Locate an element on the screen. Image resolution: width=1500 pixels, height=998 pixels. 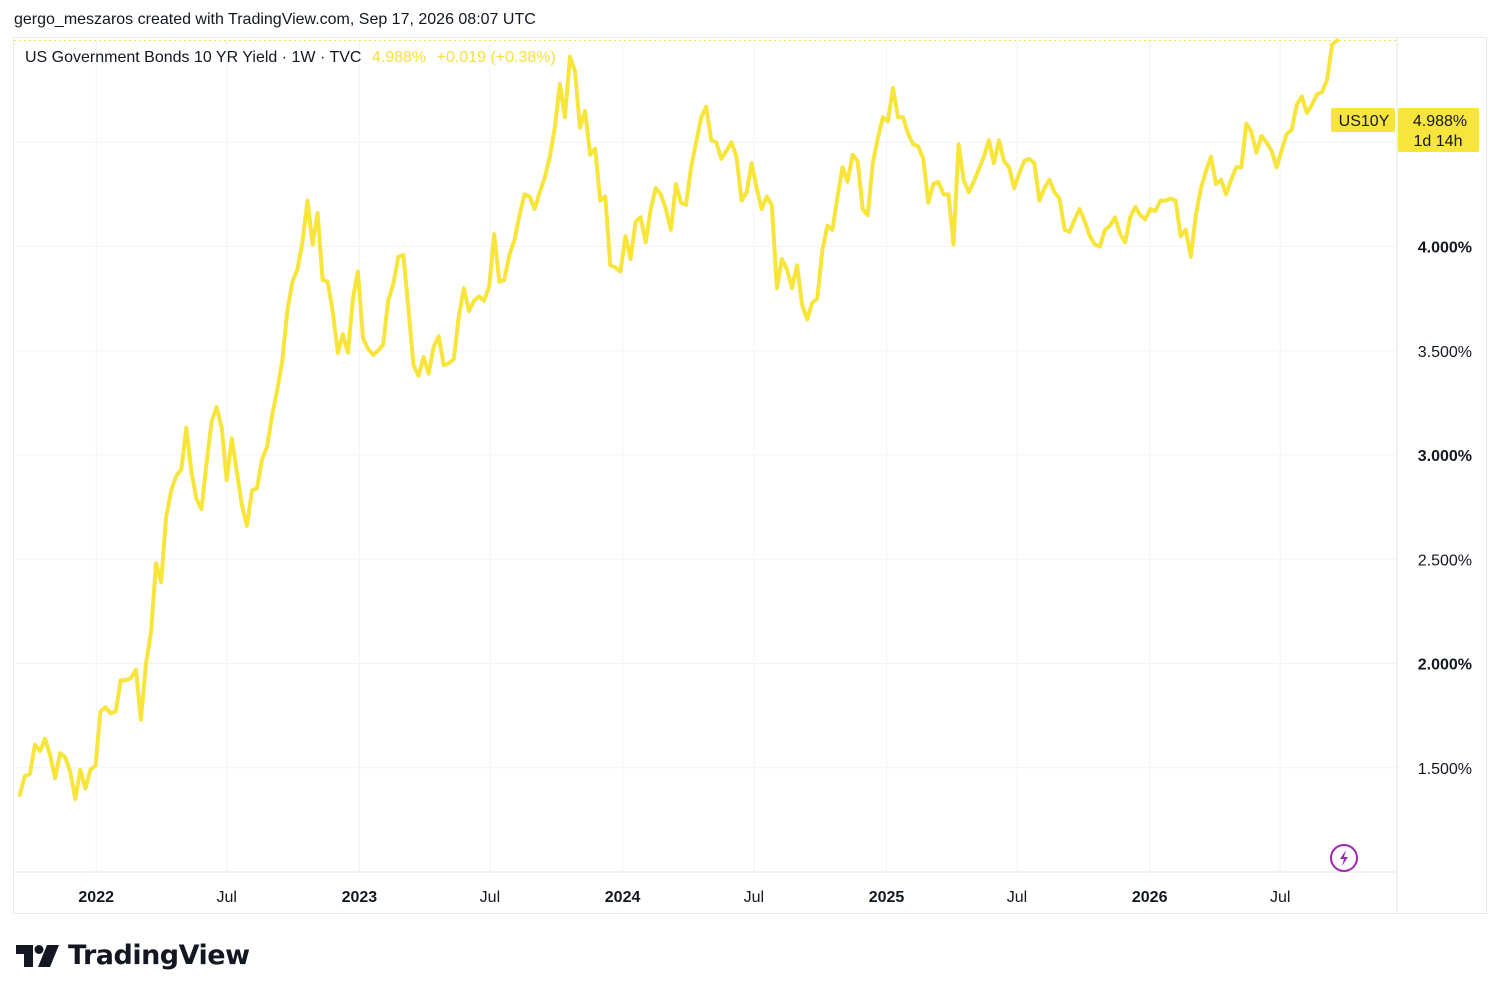
x-axis: 2022 Jul 2023 Jul 2024 Jul 2025 Jul 2026 Jul is located at coordinates (684, 897).